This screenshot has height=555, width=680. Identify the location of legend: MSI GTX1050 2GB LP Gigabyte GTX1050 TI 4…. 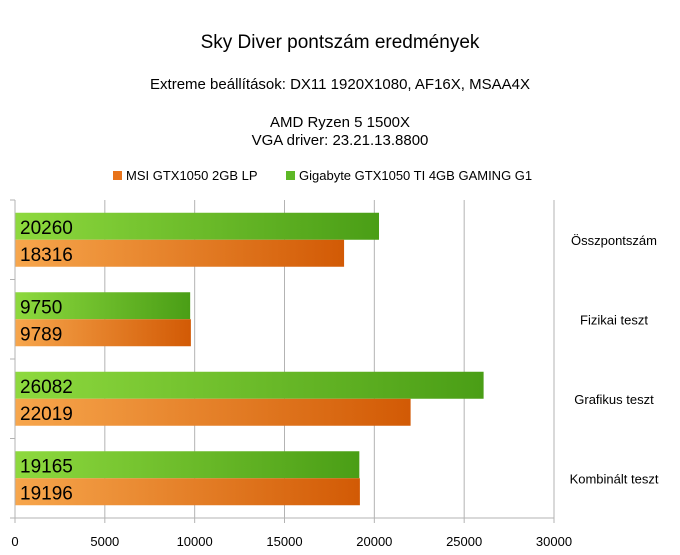
(322, 175).